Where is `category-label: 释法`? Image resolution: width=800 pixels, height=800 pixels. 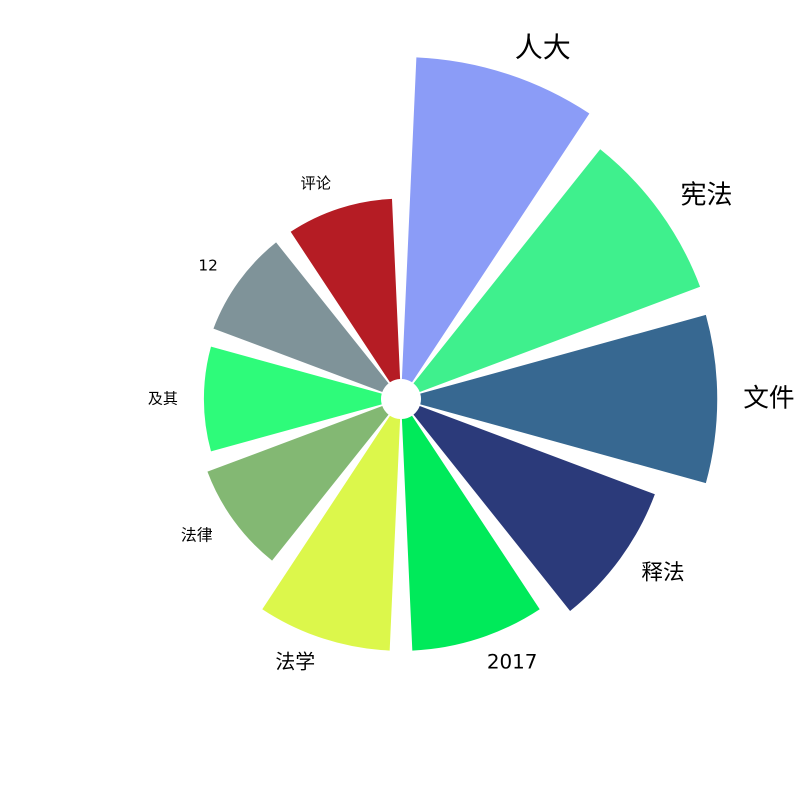 category-label: 释法 is located at coordinates (662, 573).